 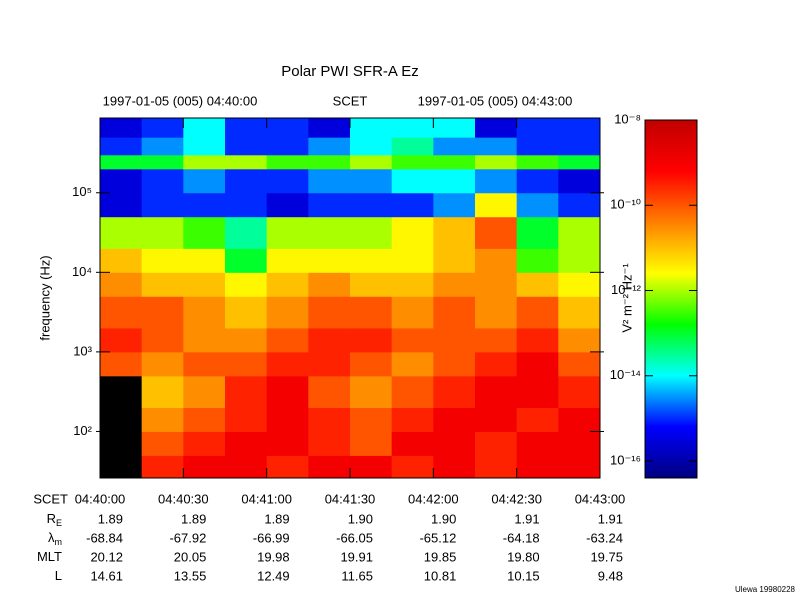 What do you see at coordinates (106, 575) in the screenshot?
I see `ephemeris-value: 14.61` at bounding box center [106, 575].